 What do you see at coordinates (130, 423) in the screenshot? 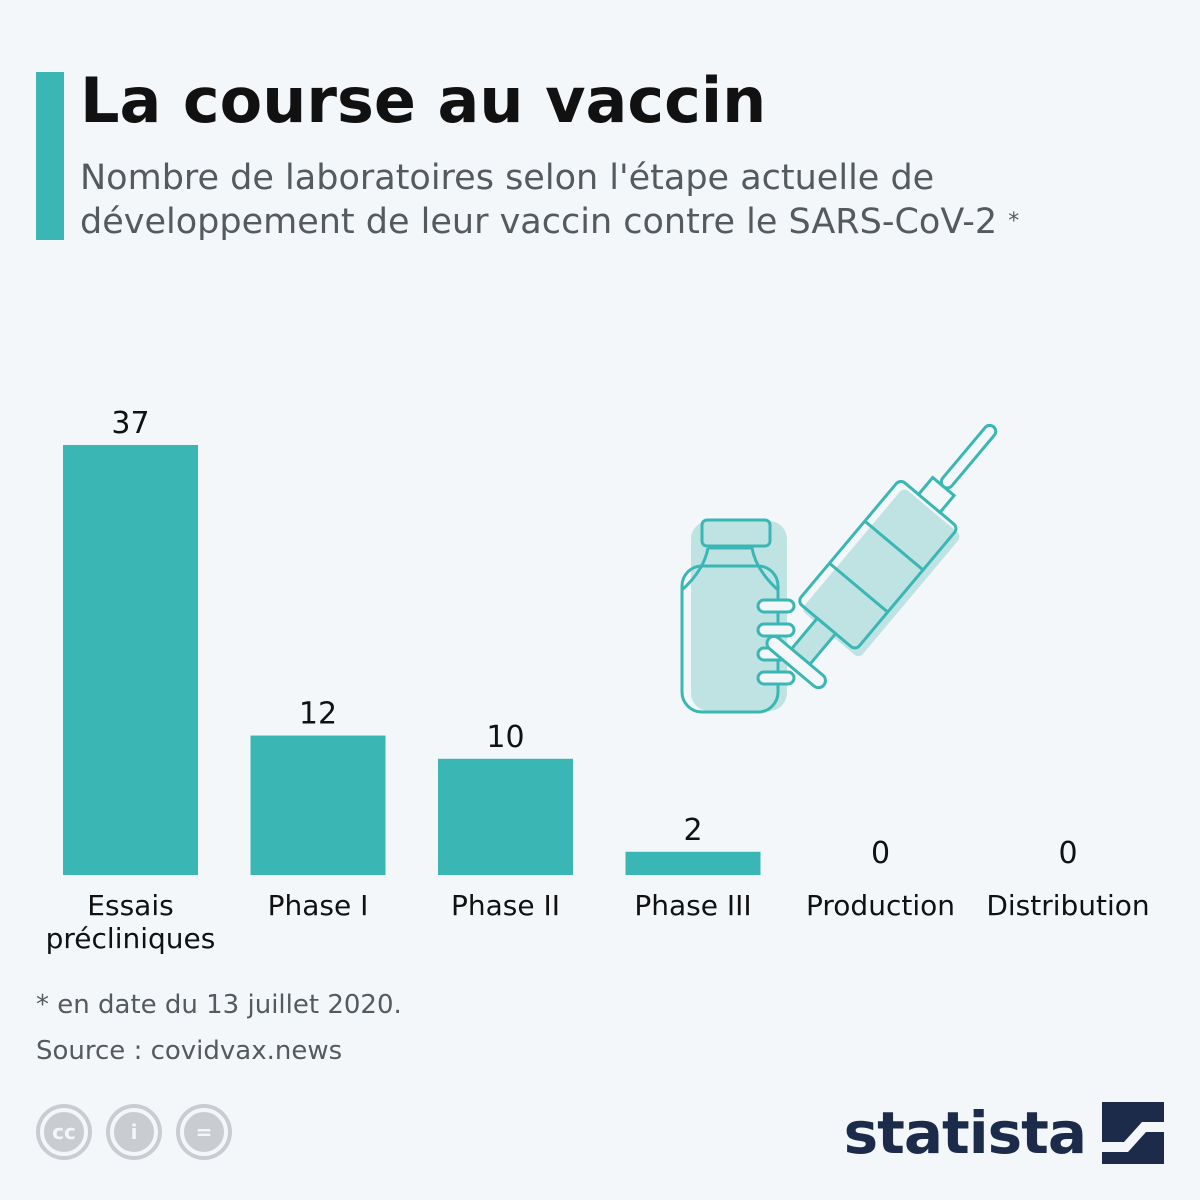
I see `data-label: 37` at bounding box center [130, 423].